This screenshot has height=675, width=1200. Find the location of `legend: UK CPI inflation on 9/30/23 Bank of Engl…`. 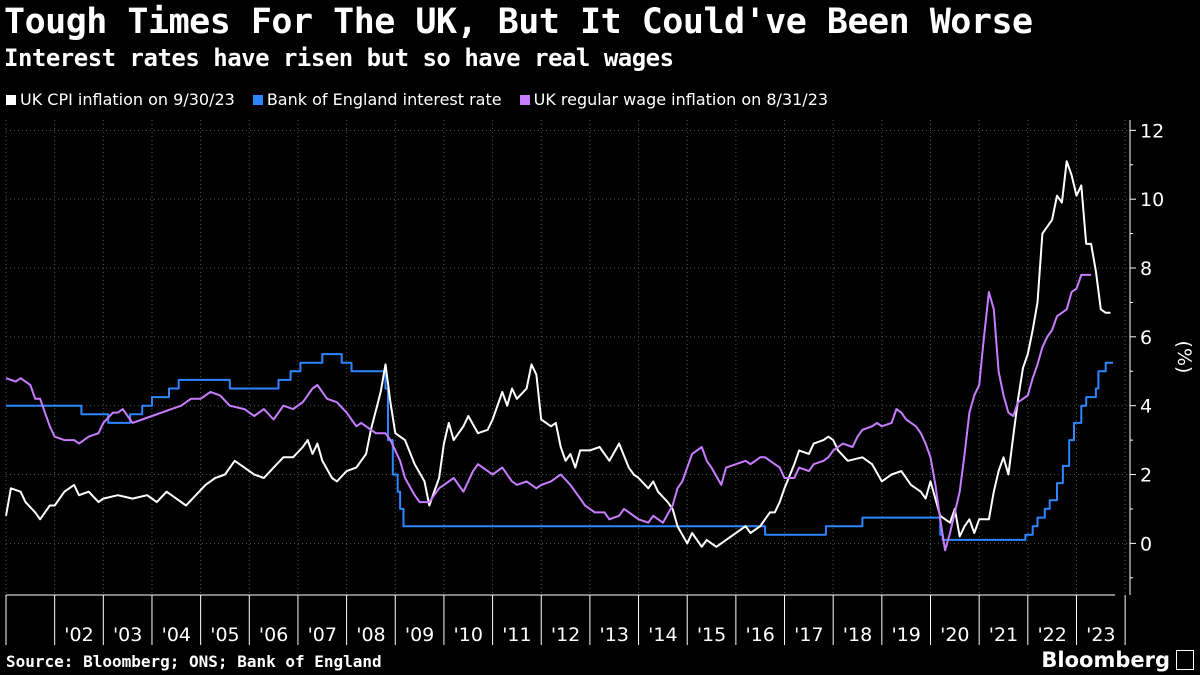

legend: UK CPI inflation on 9/30/23 Bank of Engl… is located at coordinates (417, 99).